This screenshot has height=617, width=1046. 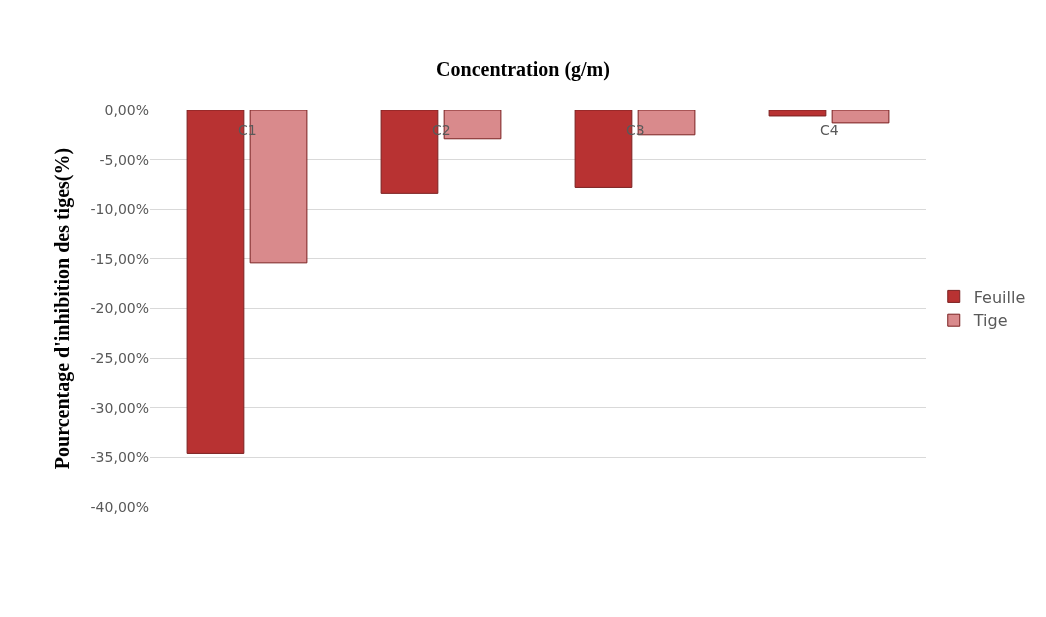 What do you see at coordinates (523, 69) in the screenshot?
I see `chart-title: Concentration (g/m)` at bounding box center [523, 69].